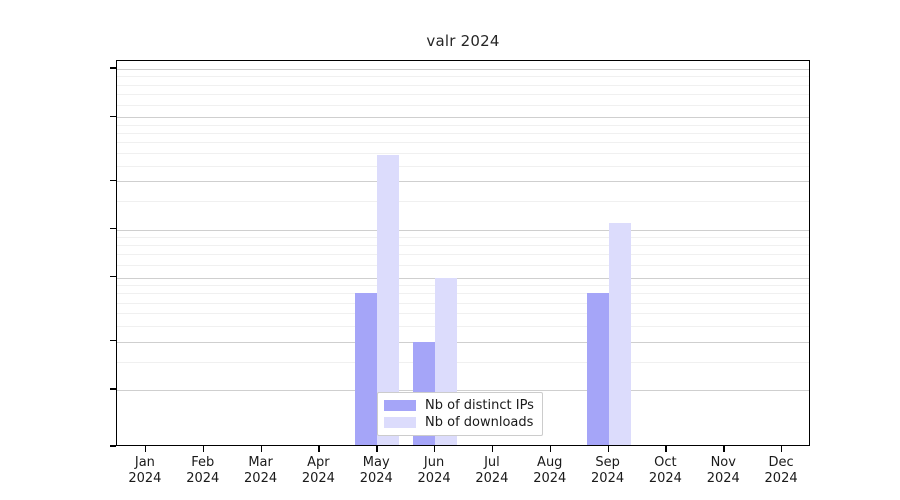 This screenshot has height=500, width=900. I want to click on x-axis-tick-month: Oct, so click(665, 462).